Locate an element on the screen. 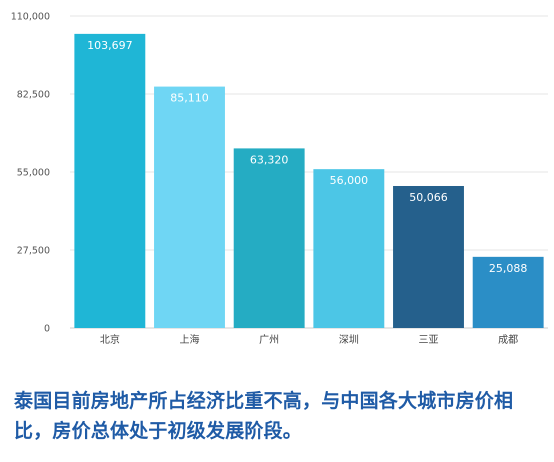  data-label: 103,697 is located at coordinates (110, 45).